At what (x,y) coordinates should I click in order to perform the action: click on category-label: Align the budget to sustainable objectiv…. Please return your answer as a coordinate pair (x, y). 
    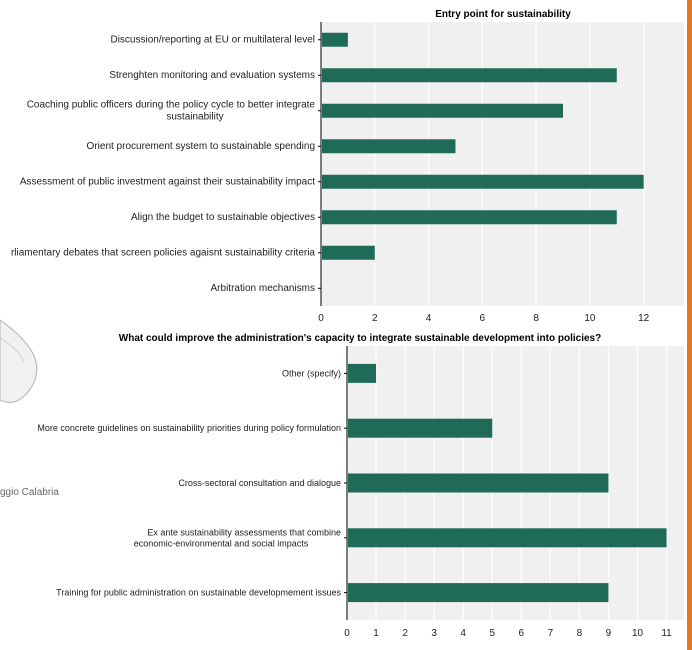
    Looking at the image, I should click on (223, 217).